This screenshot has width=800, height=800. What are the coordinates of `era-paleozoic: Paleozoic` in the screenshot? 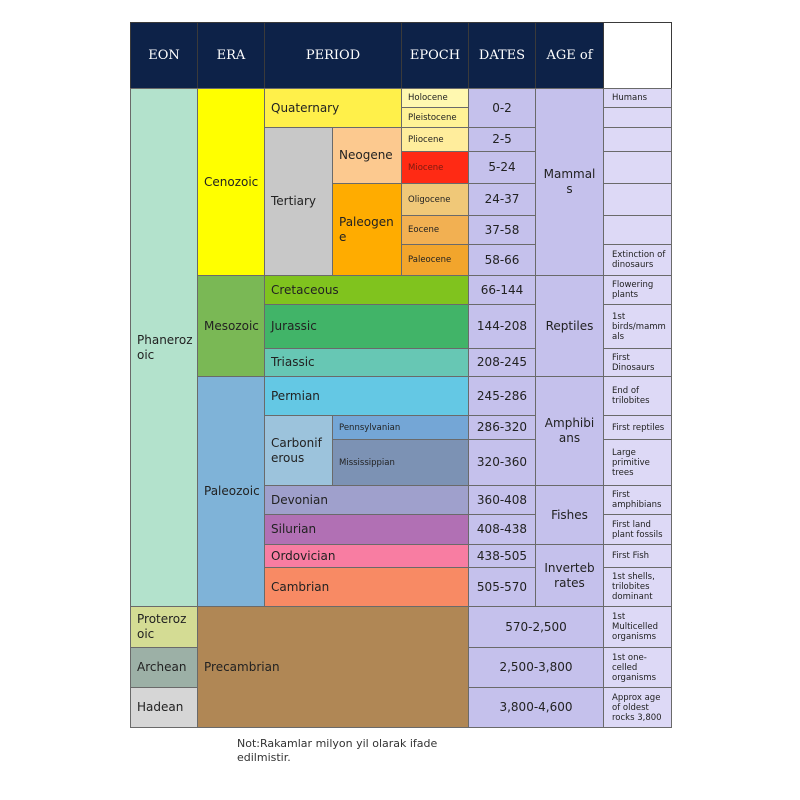 It's located at (231, 491).